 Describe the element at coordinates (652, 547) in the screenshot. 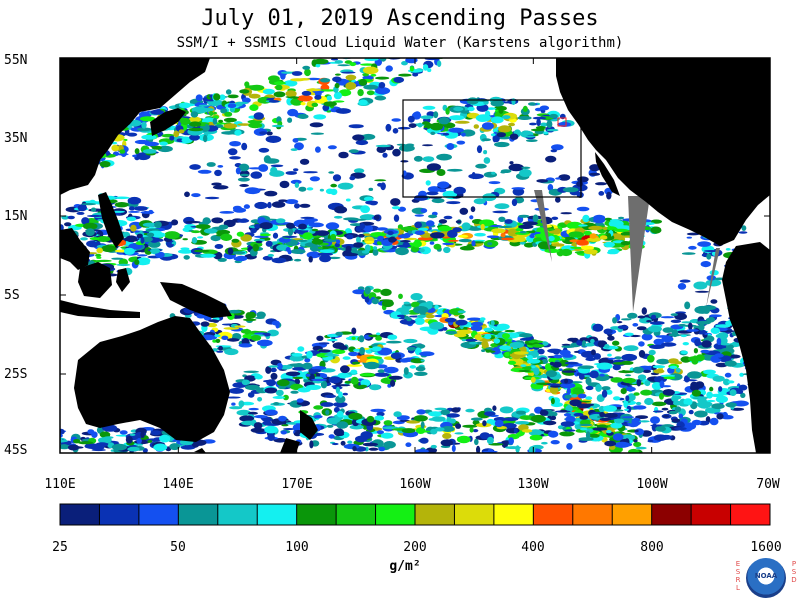

I see `colorbar-label-800: 800` at that location.